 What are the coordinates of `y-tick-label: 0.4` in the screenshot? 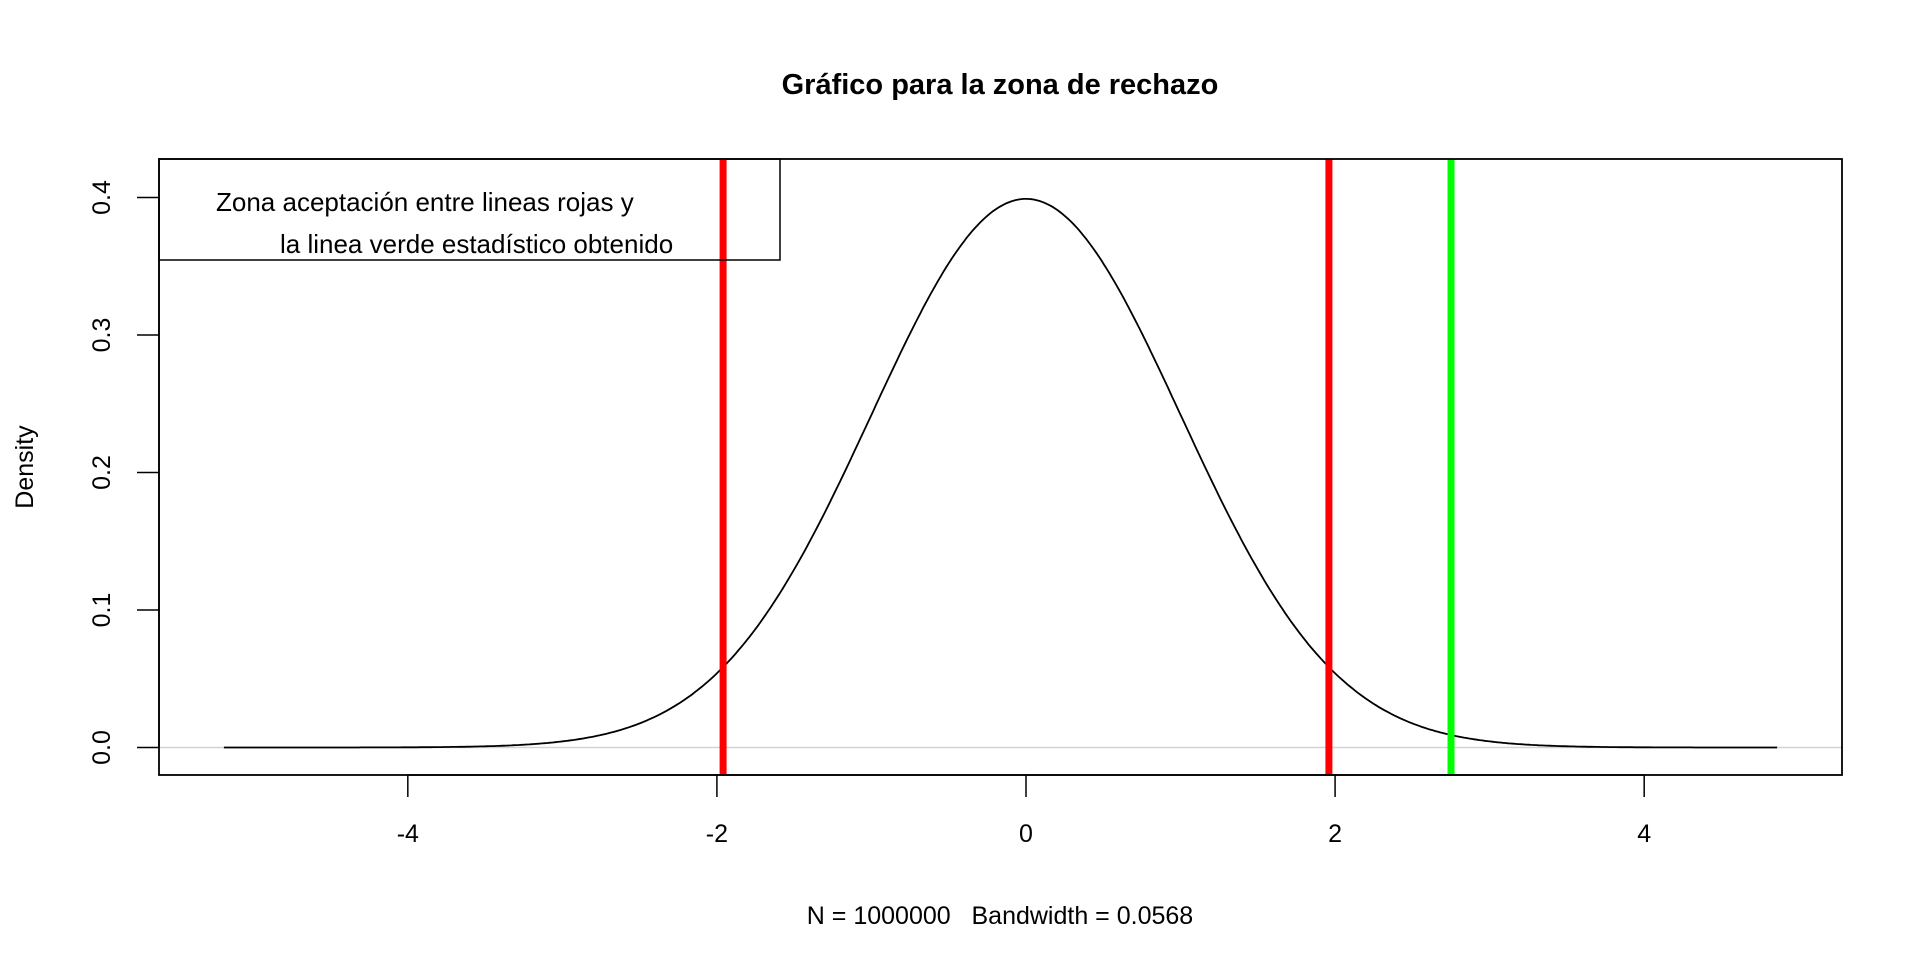 It's located at (102, 197).